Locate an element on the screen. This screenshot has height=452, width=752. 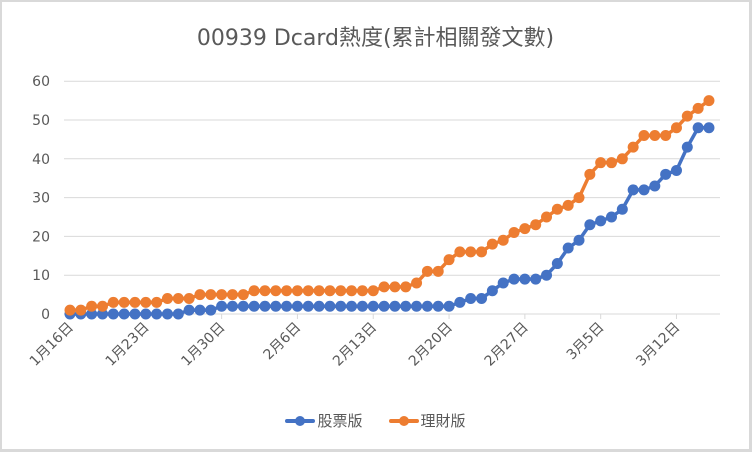
legend-item-finance-board: 理財版 is located at coordinates (427, 420).